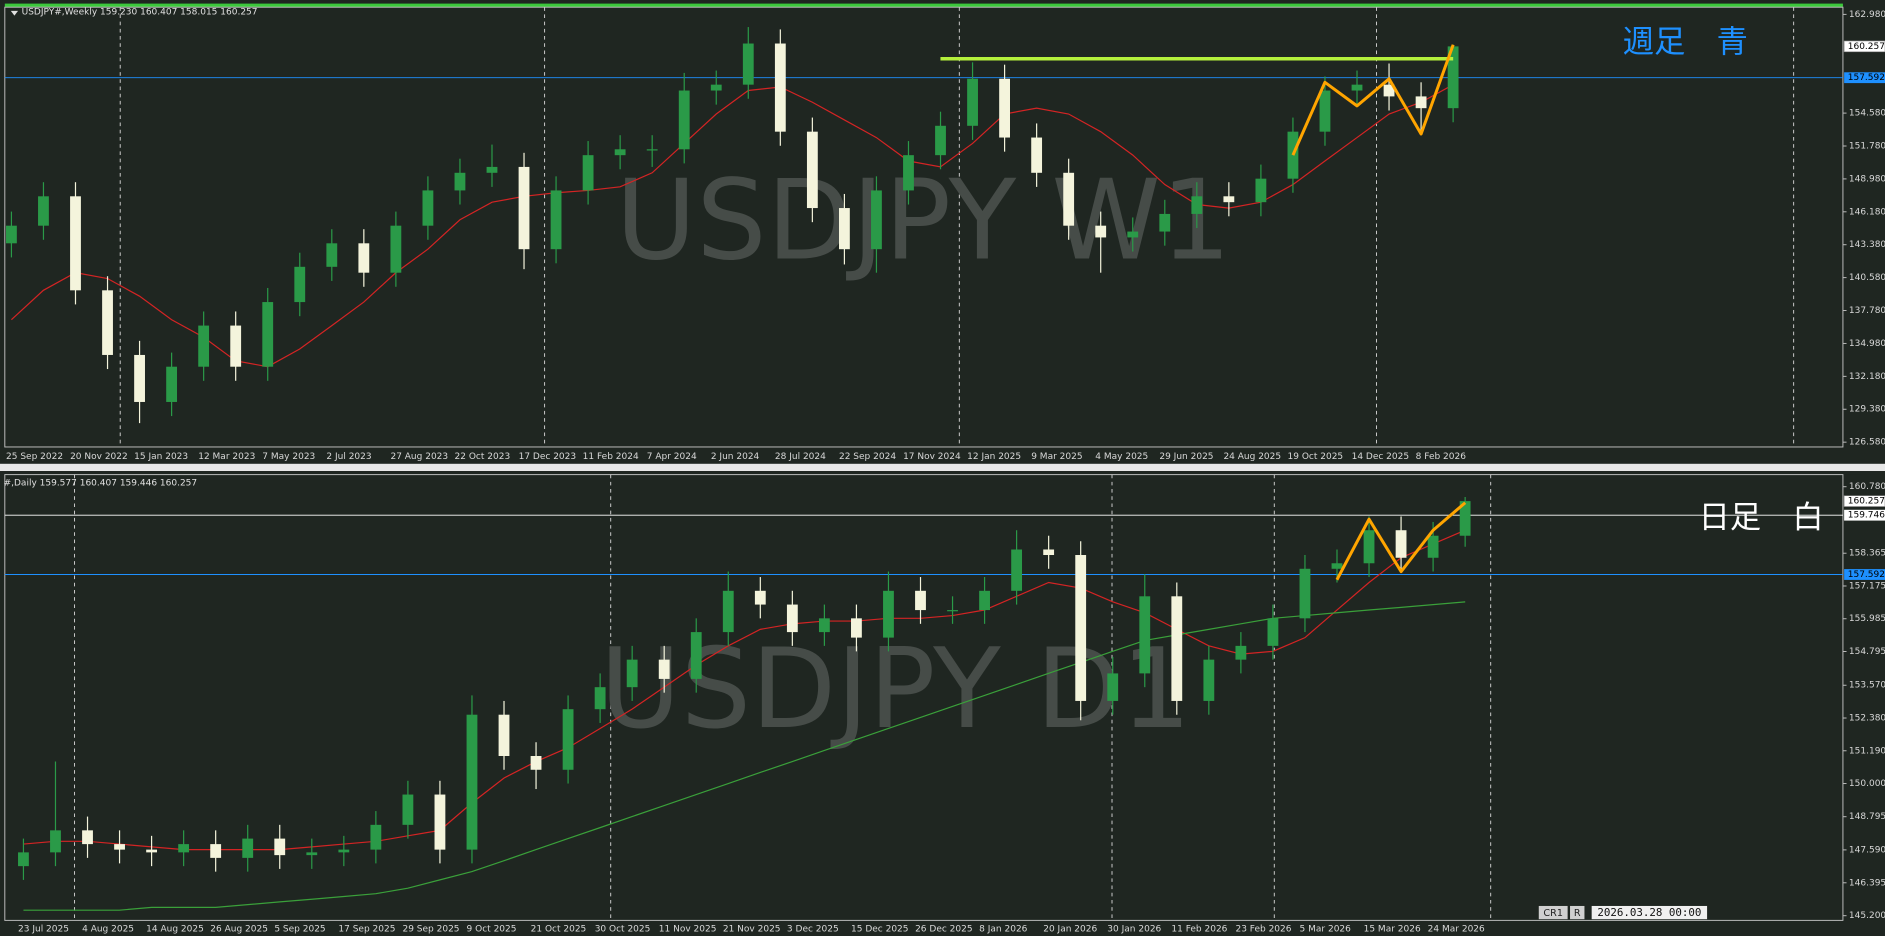 The width and height of the screenshot is (1885, 936). Describe the element at coordinates (299, 929) in the screenshot. I see `x-tick-label: 5 Sep 2025` at that location.